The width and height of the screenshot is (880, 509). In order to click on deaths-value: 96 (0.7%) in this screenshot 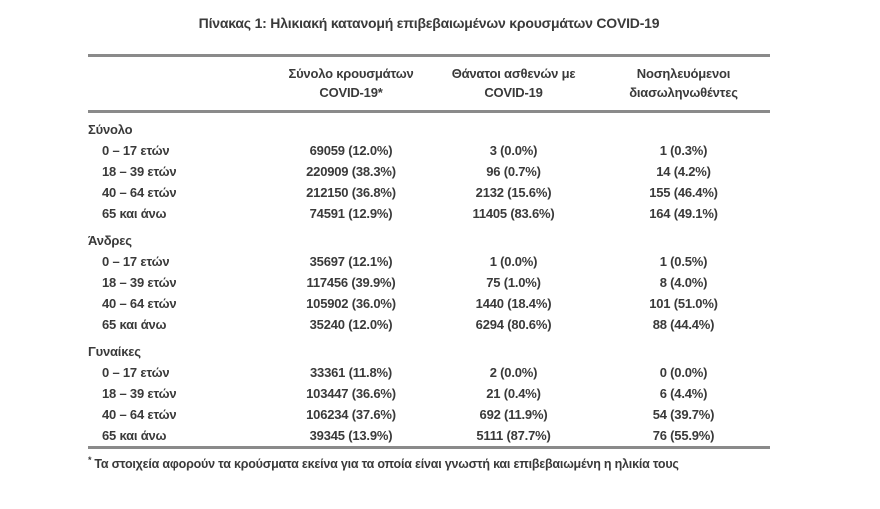, I will do `click(513, 171)`.